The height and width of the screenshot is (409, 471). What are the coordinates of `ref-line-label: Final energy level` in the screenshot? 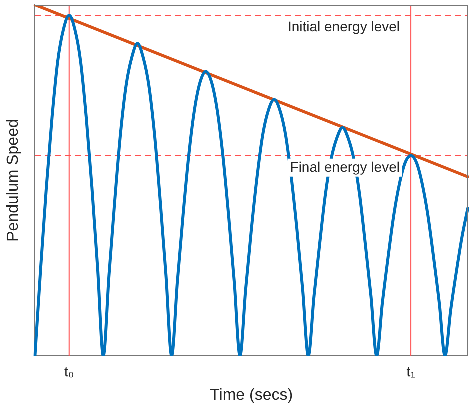 It's located at (345, 166).